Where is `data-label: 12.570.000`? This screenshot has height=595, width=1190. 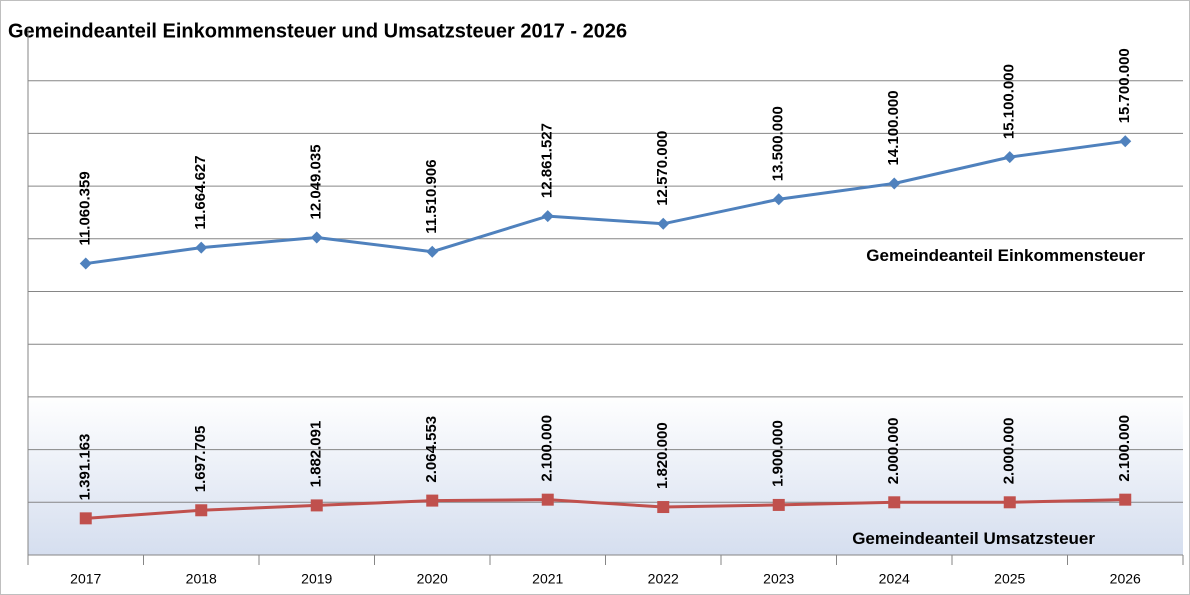
data-label: 12.570.000 is located at coordinates (662, 168).